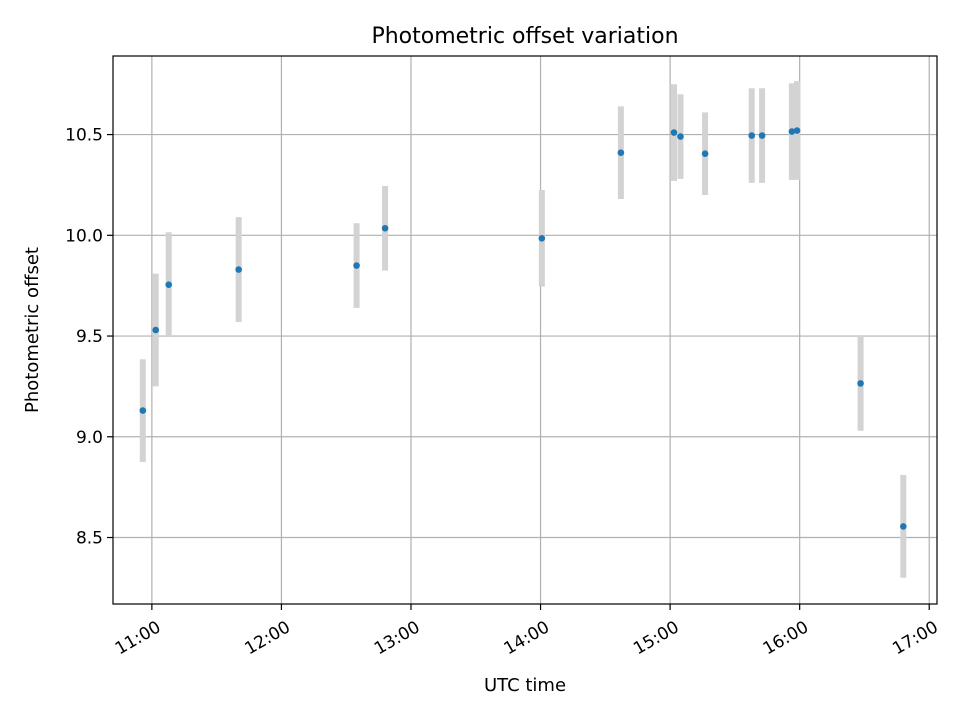  I want to click on y-axis-label: Photometric offset, so click(32, 330).